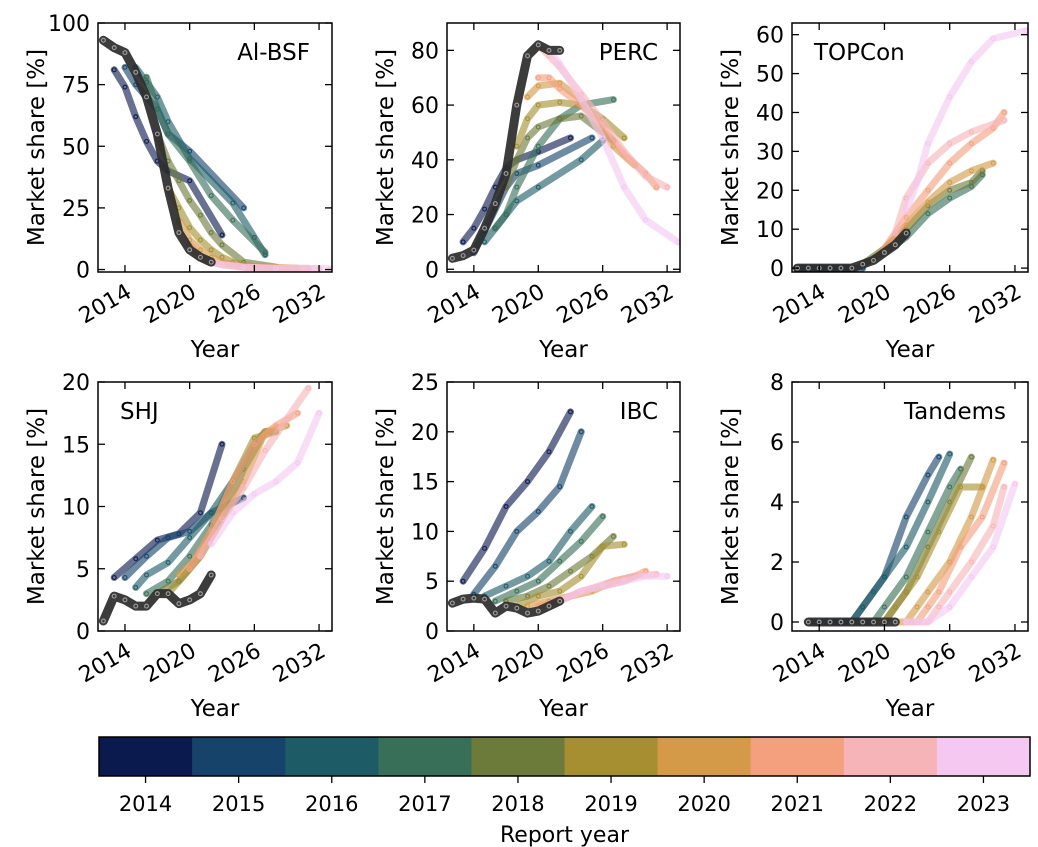 Image resolution: width=1038 pixels, height=847 pixels. Describe the element at coordinates (770, 230) in the screenshot. I see `y-tick-label: 10` at that location.